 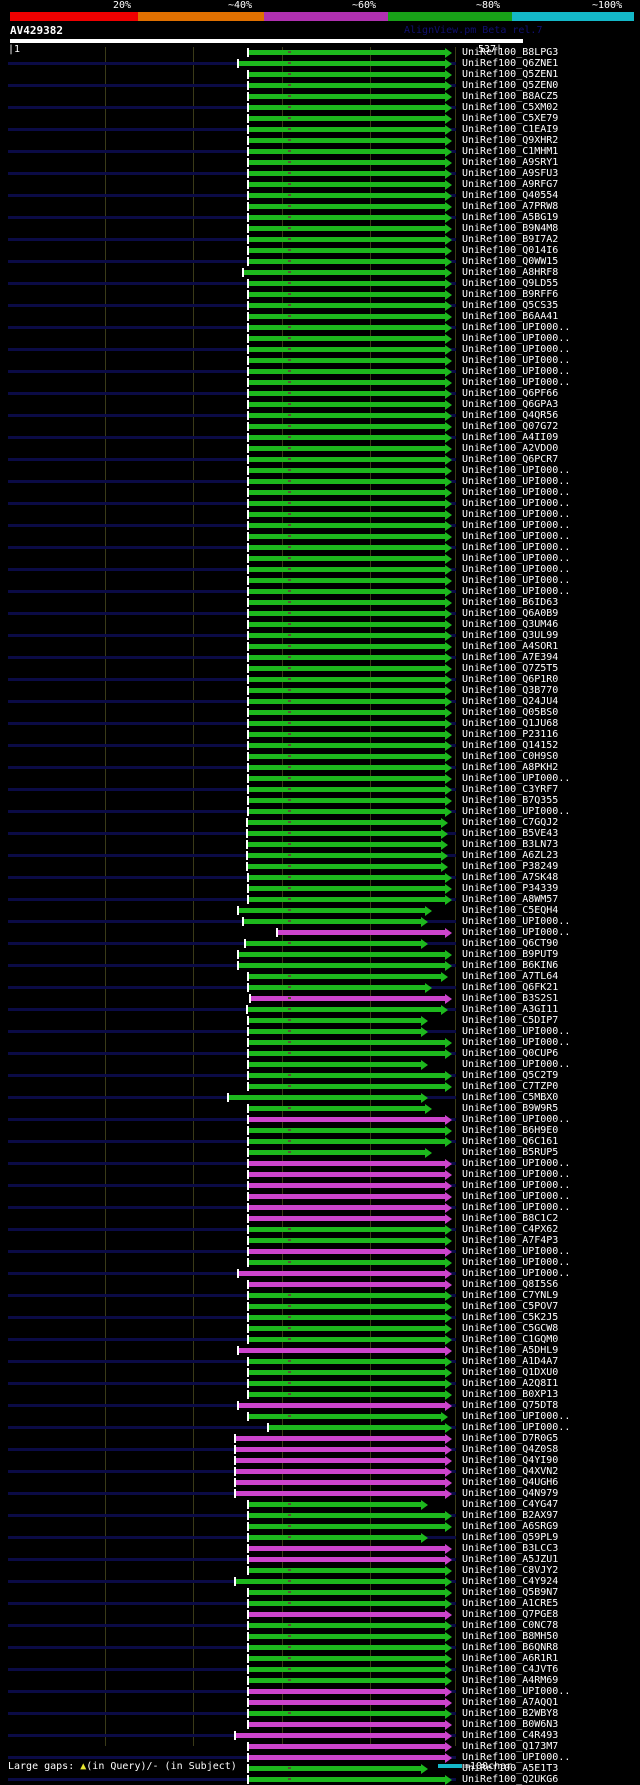 I want to click on hit-row: UniRef100_A4SOR1, so click(x=320, y=646).